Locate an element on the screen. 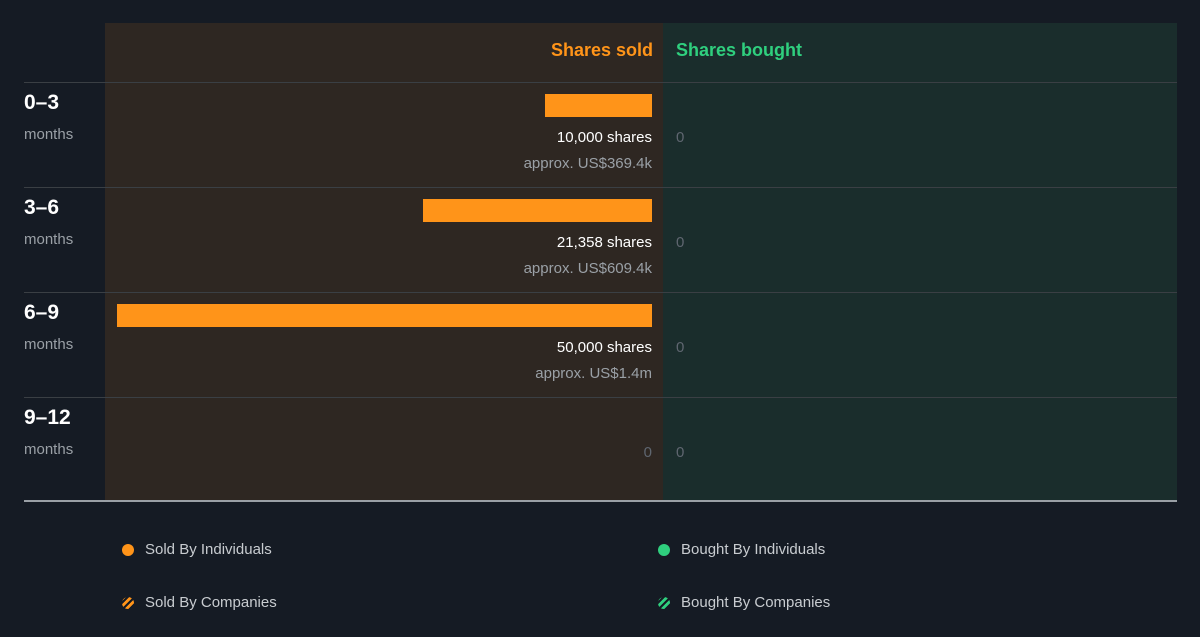 The image size is (1200, 637). legend-sold-individuals: Sold By Individuals is located at coordinates (197, 549).